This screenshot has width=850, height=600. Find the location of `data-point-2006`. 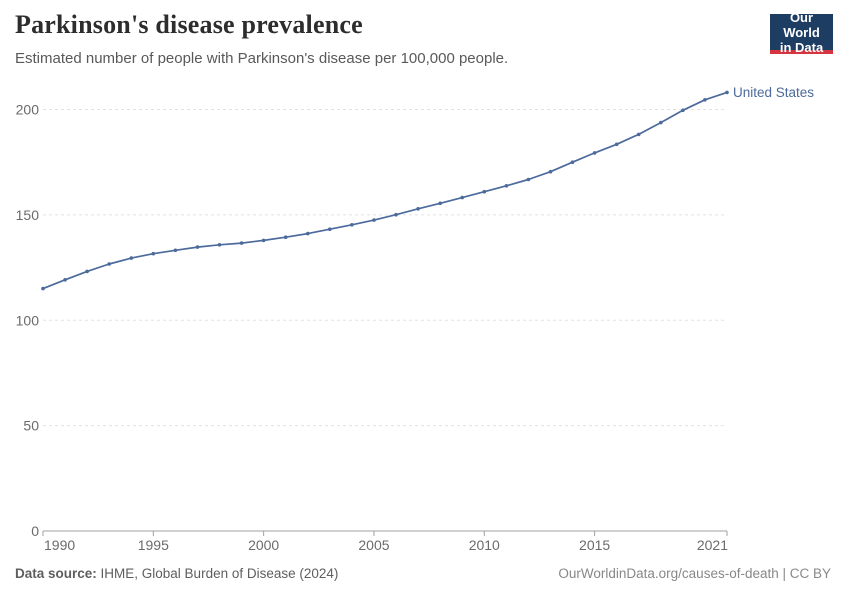

data-point-2006 is located at coordinates (396, 214).